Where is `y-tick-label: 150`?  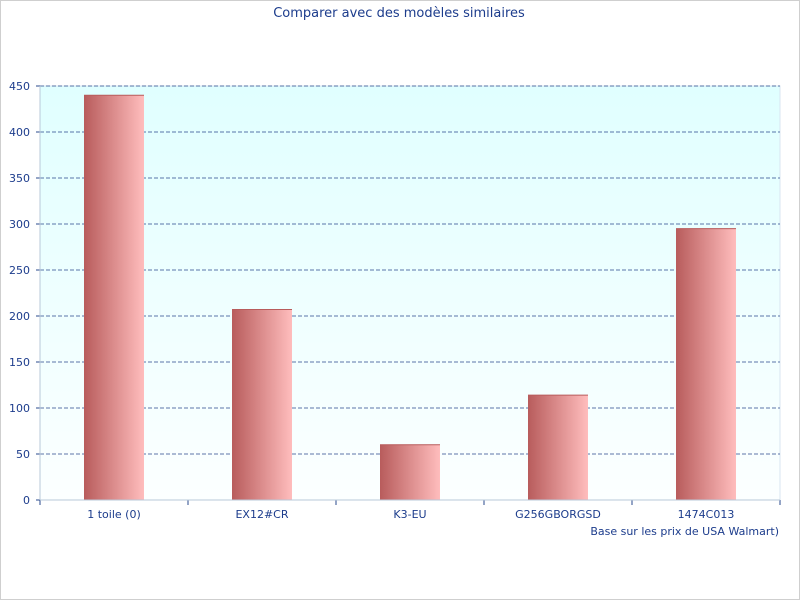 y-tick-label: 150 is located at coordinates (19, 362).